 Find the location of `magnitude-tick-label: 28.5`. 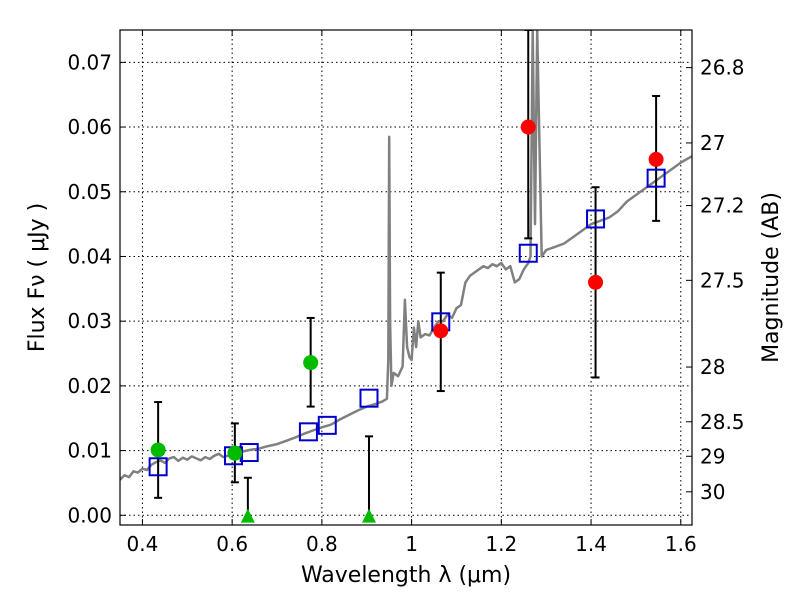

magnitude-tick-label: 28.5 is located at coordinates (722, 422).